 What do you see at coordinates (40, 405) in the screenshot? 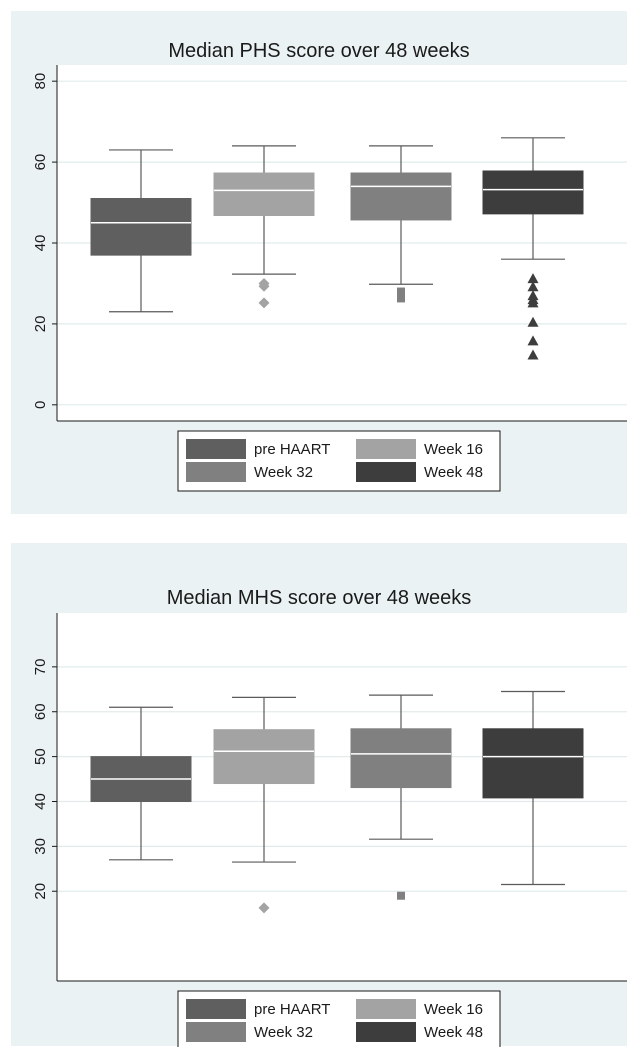
I see `y-tick-label: 0` at bounding box center [40, 405].